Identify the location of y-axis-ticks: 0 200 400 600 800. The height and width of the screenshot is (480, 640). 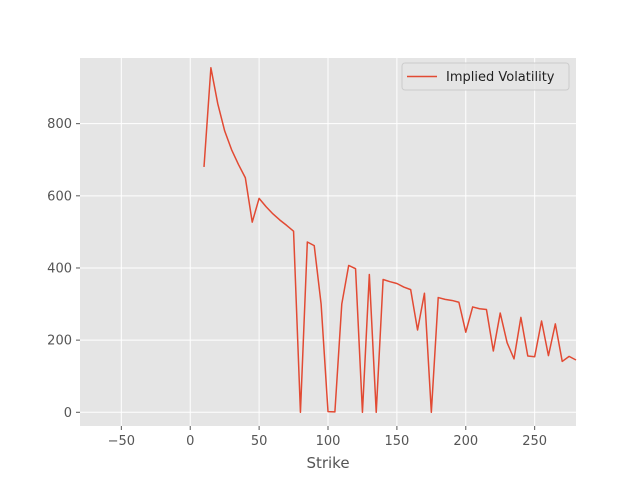
(63, 269).